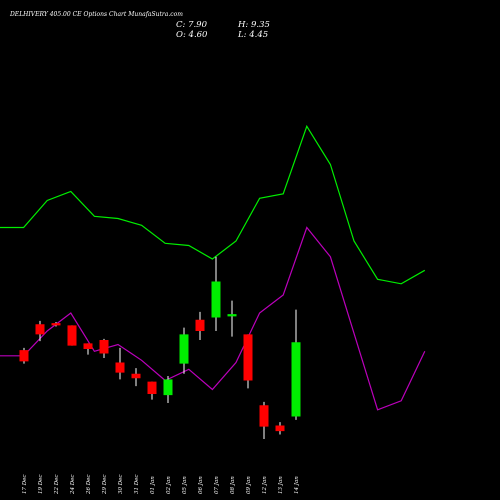 The height and width of the screenshot is (500, 500). Describe the element at coordinates (265, 485) in the screenshot. I see `x-tick-label: 12 Jan` at that location.